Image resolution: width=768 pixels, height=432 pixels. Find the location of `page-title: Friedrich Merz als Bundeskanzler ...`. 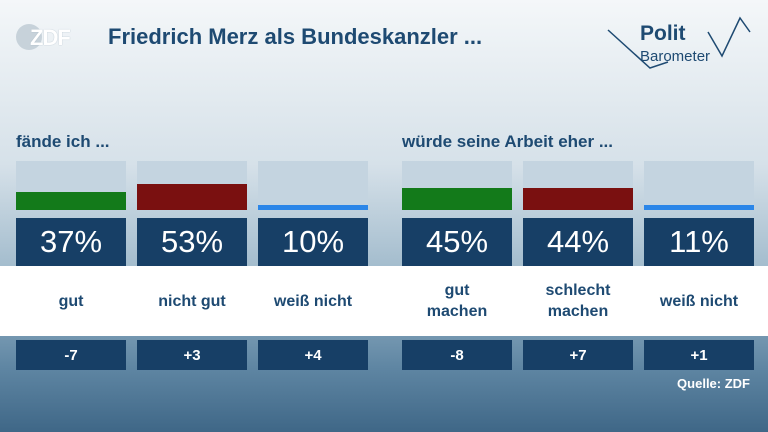

page-title: Friedrich Merz als Bundeskanzler ... is located at coordinates (295, 36).